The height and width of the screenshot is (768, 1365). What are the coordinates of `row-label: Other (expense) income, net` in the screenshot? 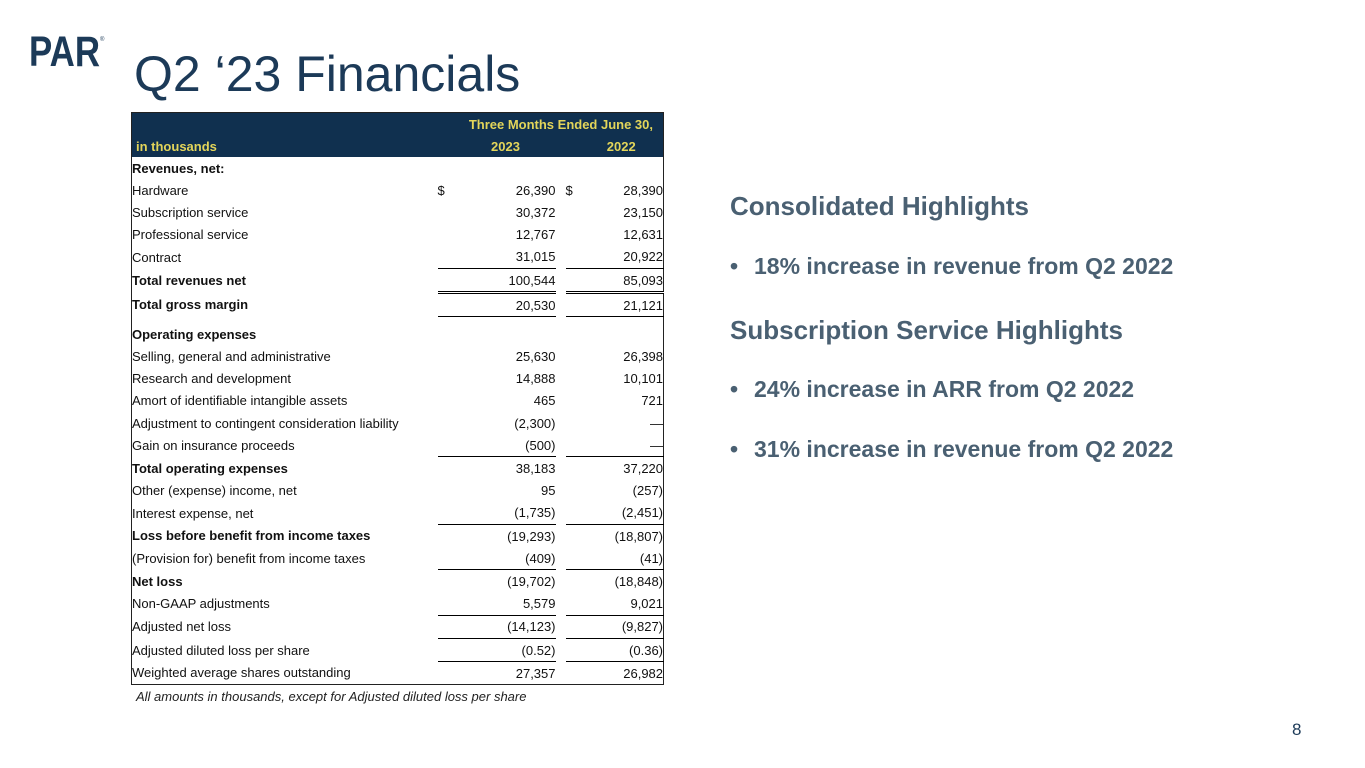 It's located at (214, 491).